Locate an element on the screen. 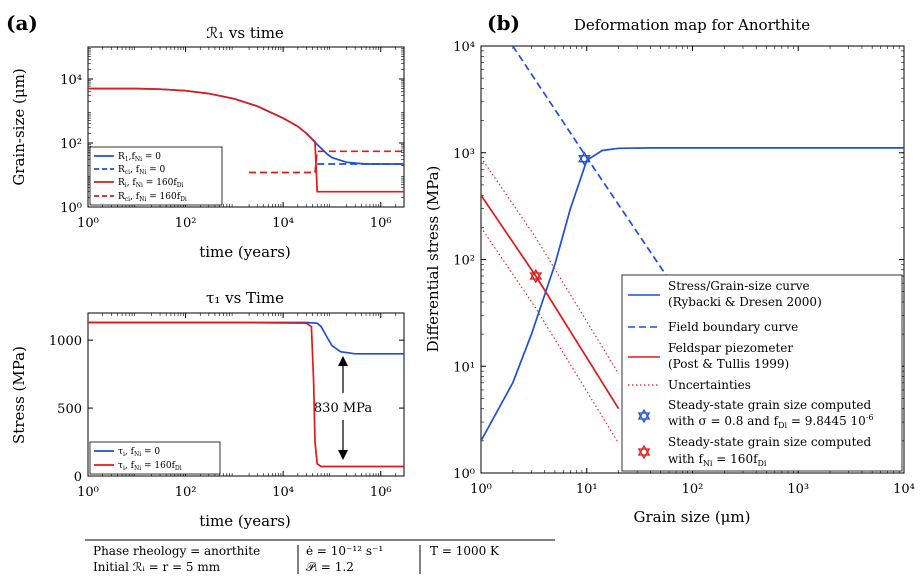 This screenshot has height=582, width=924. x-axis-label: Grain size (μm) is located at coordinates (691, 517).